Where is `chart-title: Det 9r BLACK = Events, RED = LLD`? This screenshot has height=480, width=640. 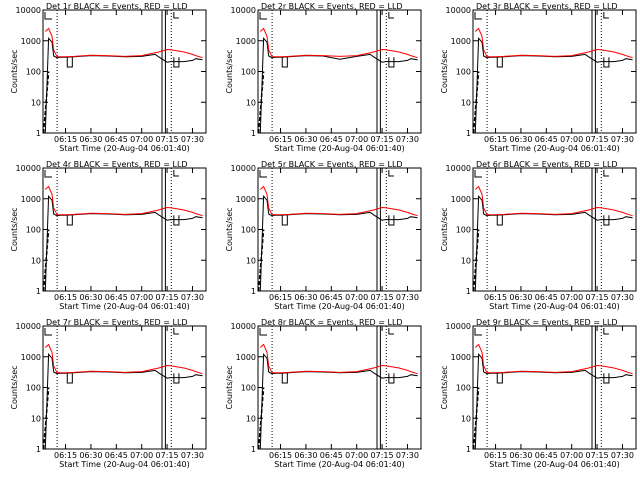
chart-title: Det 9r BLACK = Events, RED = LLD is located at coordinates (547, 322).